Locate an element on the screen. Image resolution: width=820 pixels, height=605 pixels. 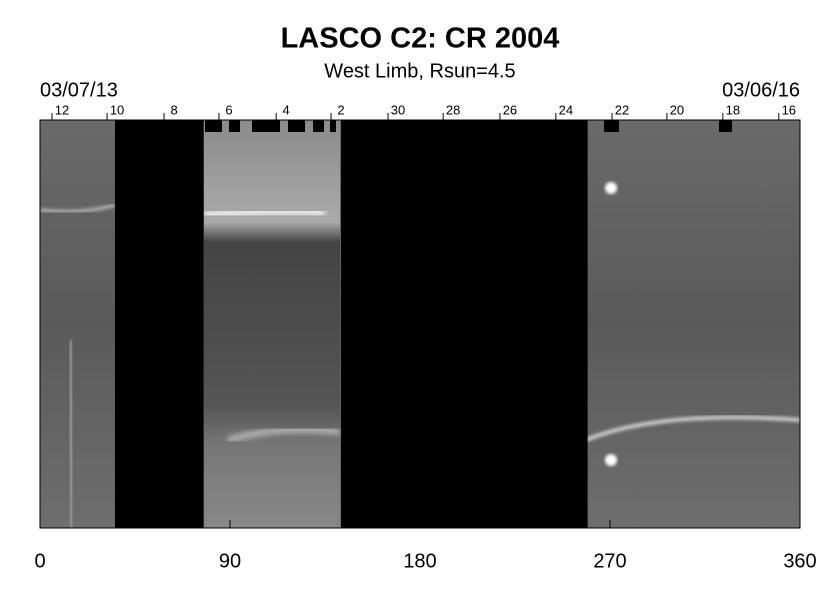
top-tick-label: 26 is located at coordinates (510, 109).